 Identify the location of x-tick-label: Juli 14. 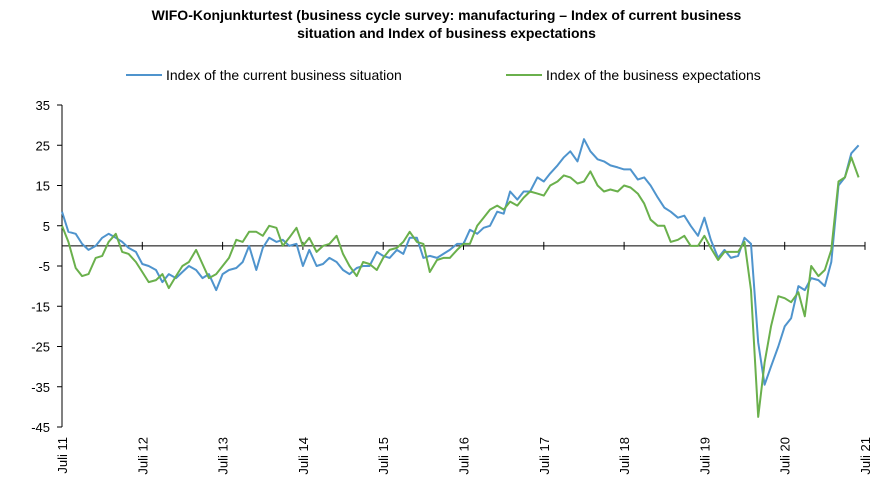
(303, 456).